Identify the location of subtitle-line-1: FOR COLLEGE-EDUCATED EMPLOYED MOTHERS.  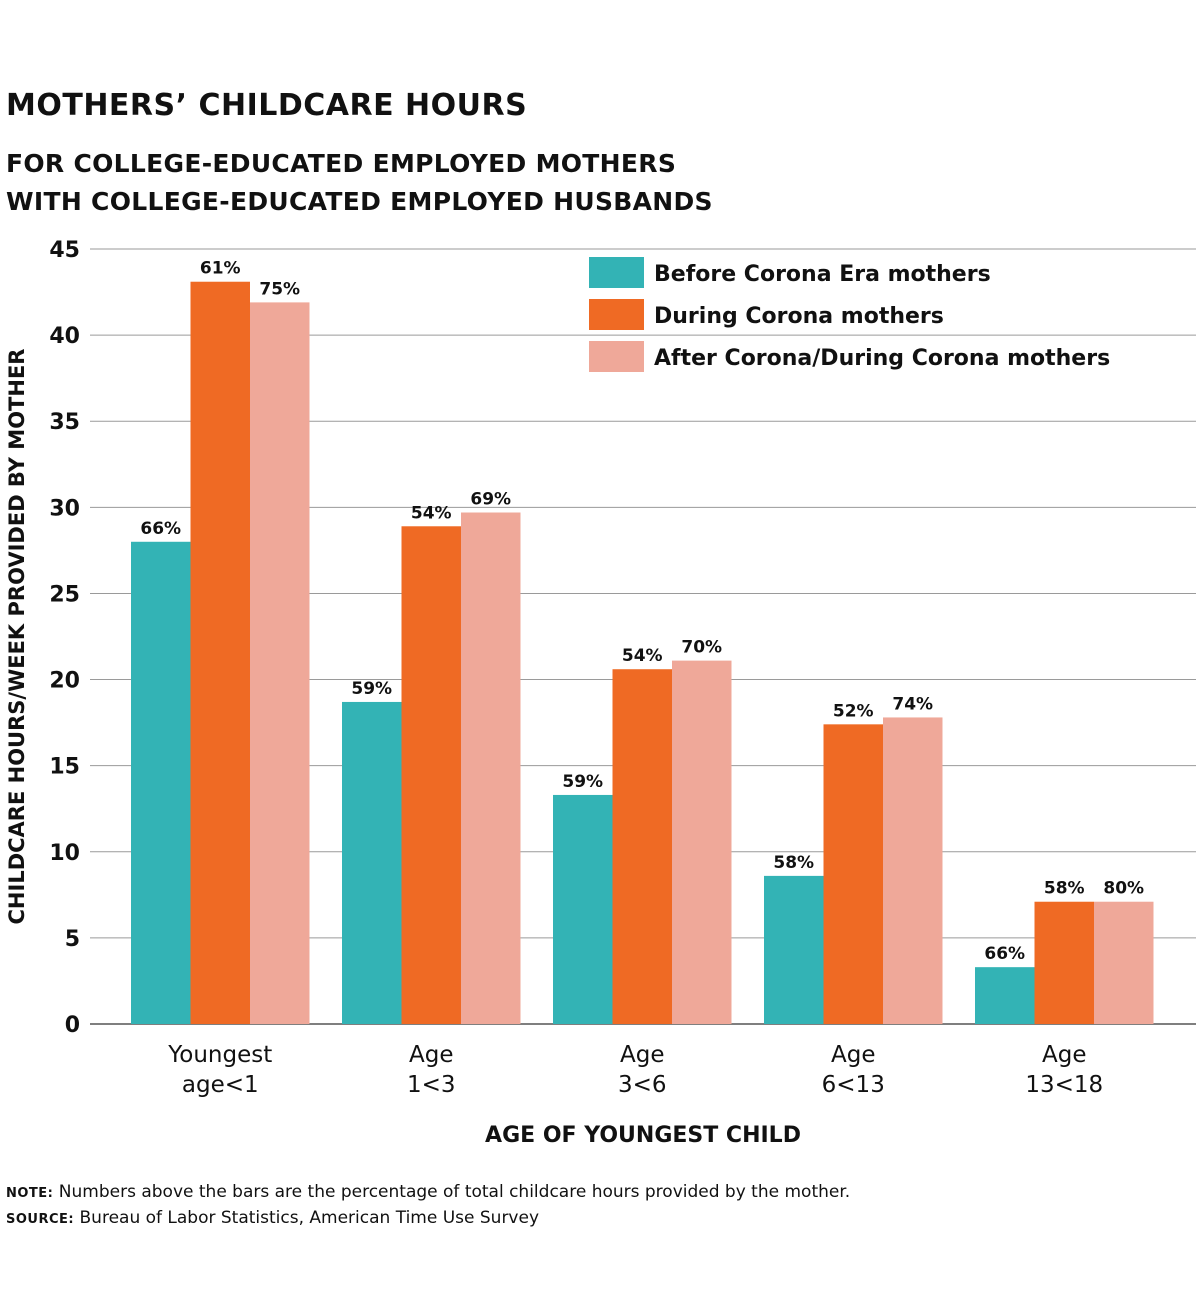
(341, 163).